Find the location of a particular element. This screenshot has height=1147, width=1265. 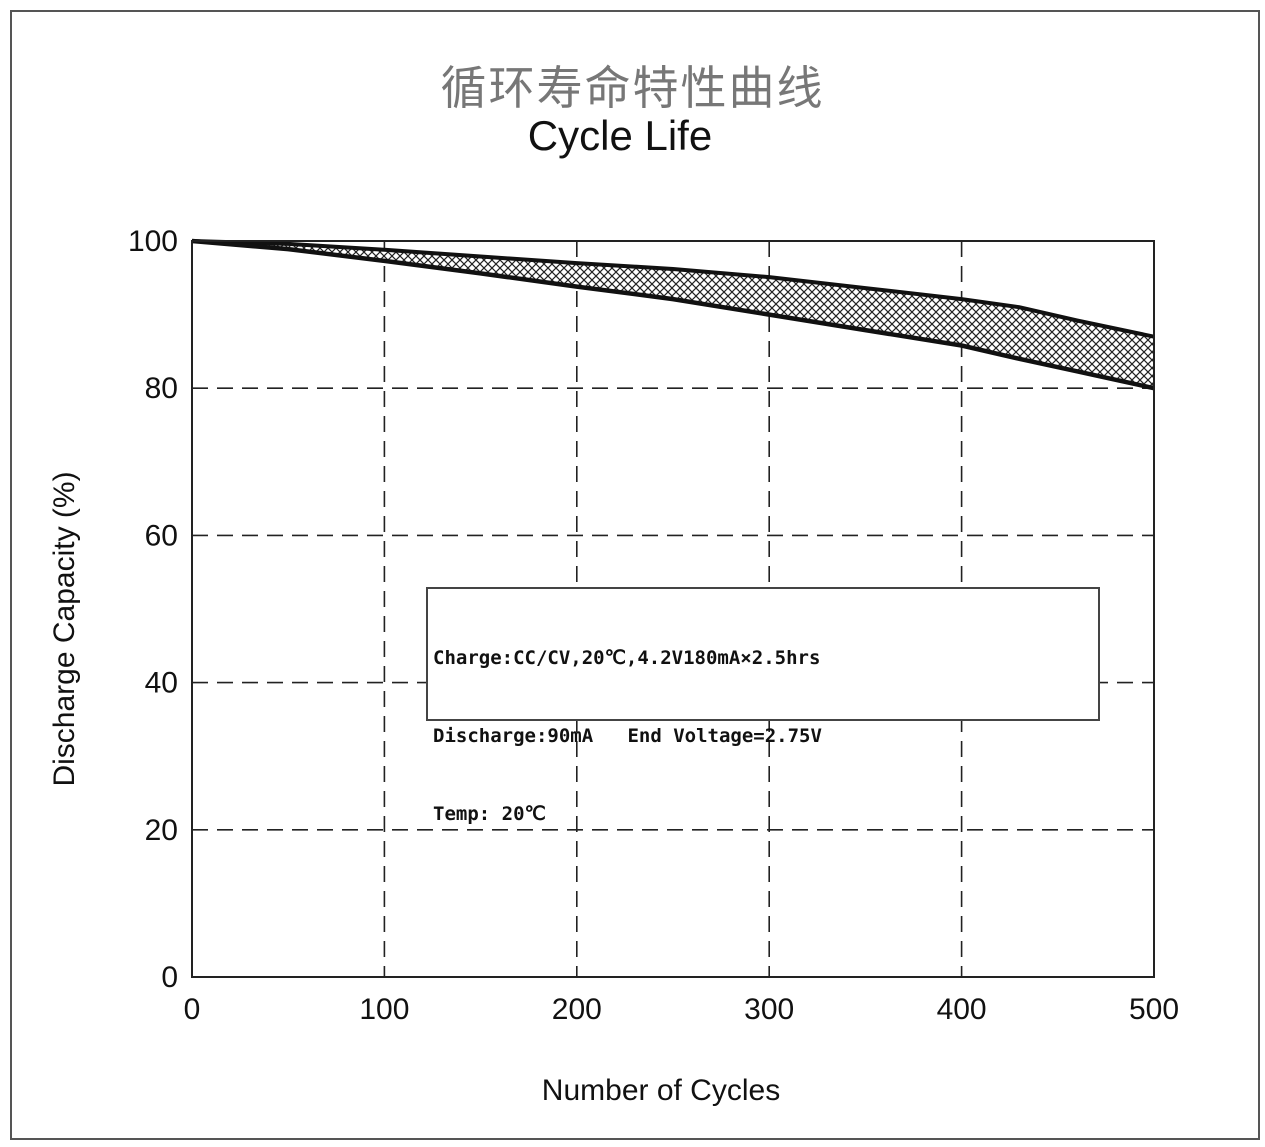

x-tick-label: 200 is located at coordinates (577, 1009).